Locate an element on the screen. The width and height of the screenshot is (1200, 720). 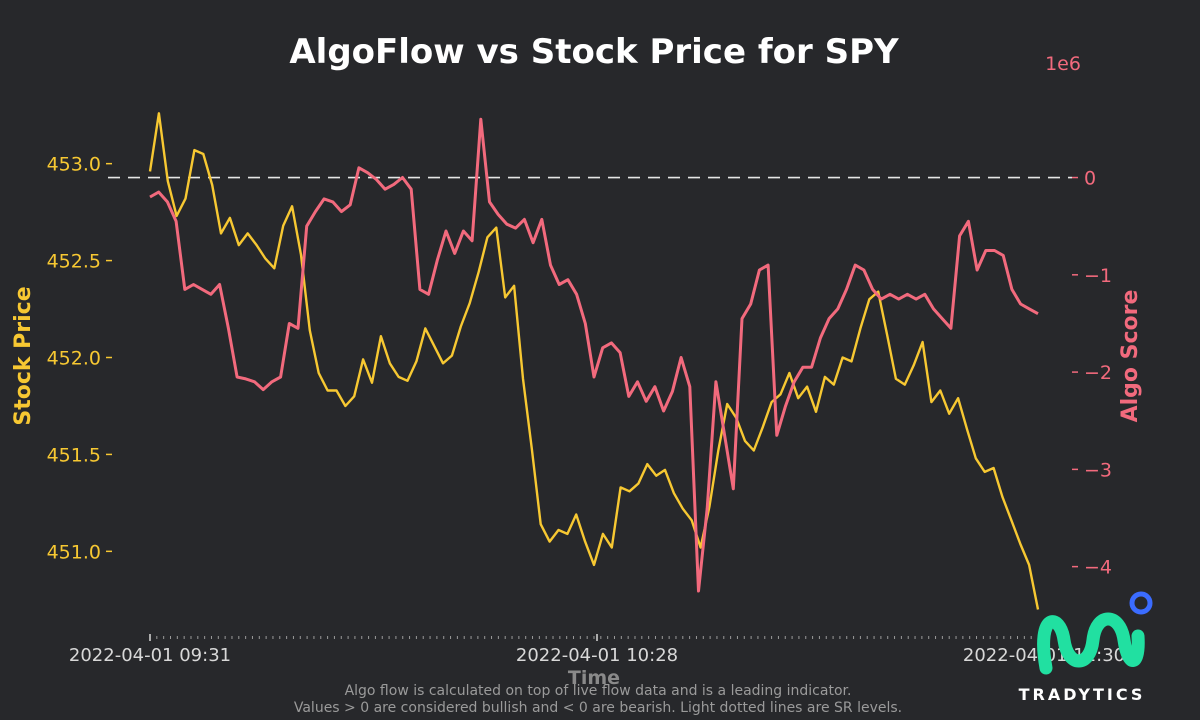
left-tick-label: 452.0 is located at coordinates (74, 359).